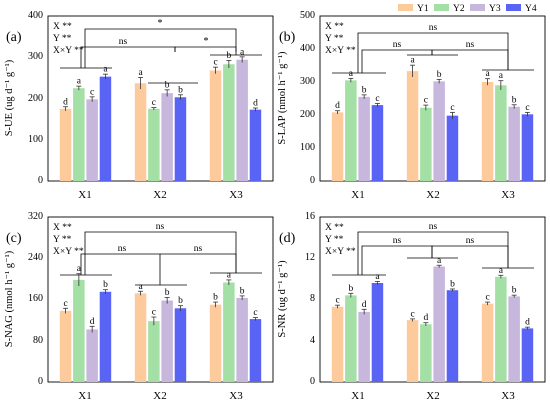 The image size is (550, 412). I want to click on y-tick-label: 320, so click(35, 216).